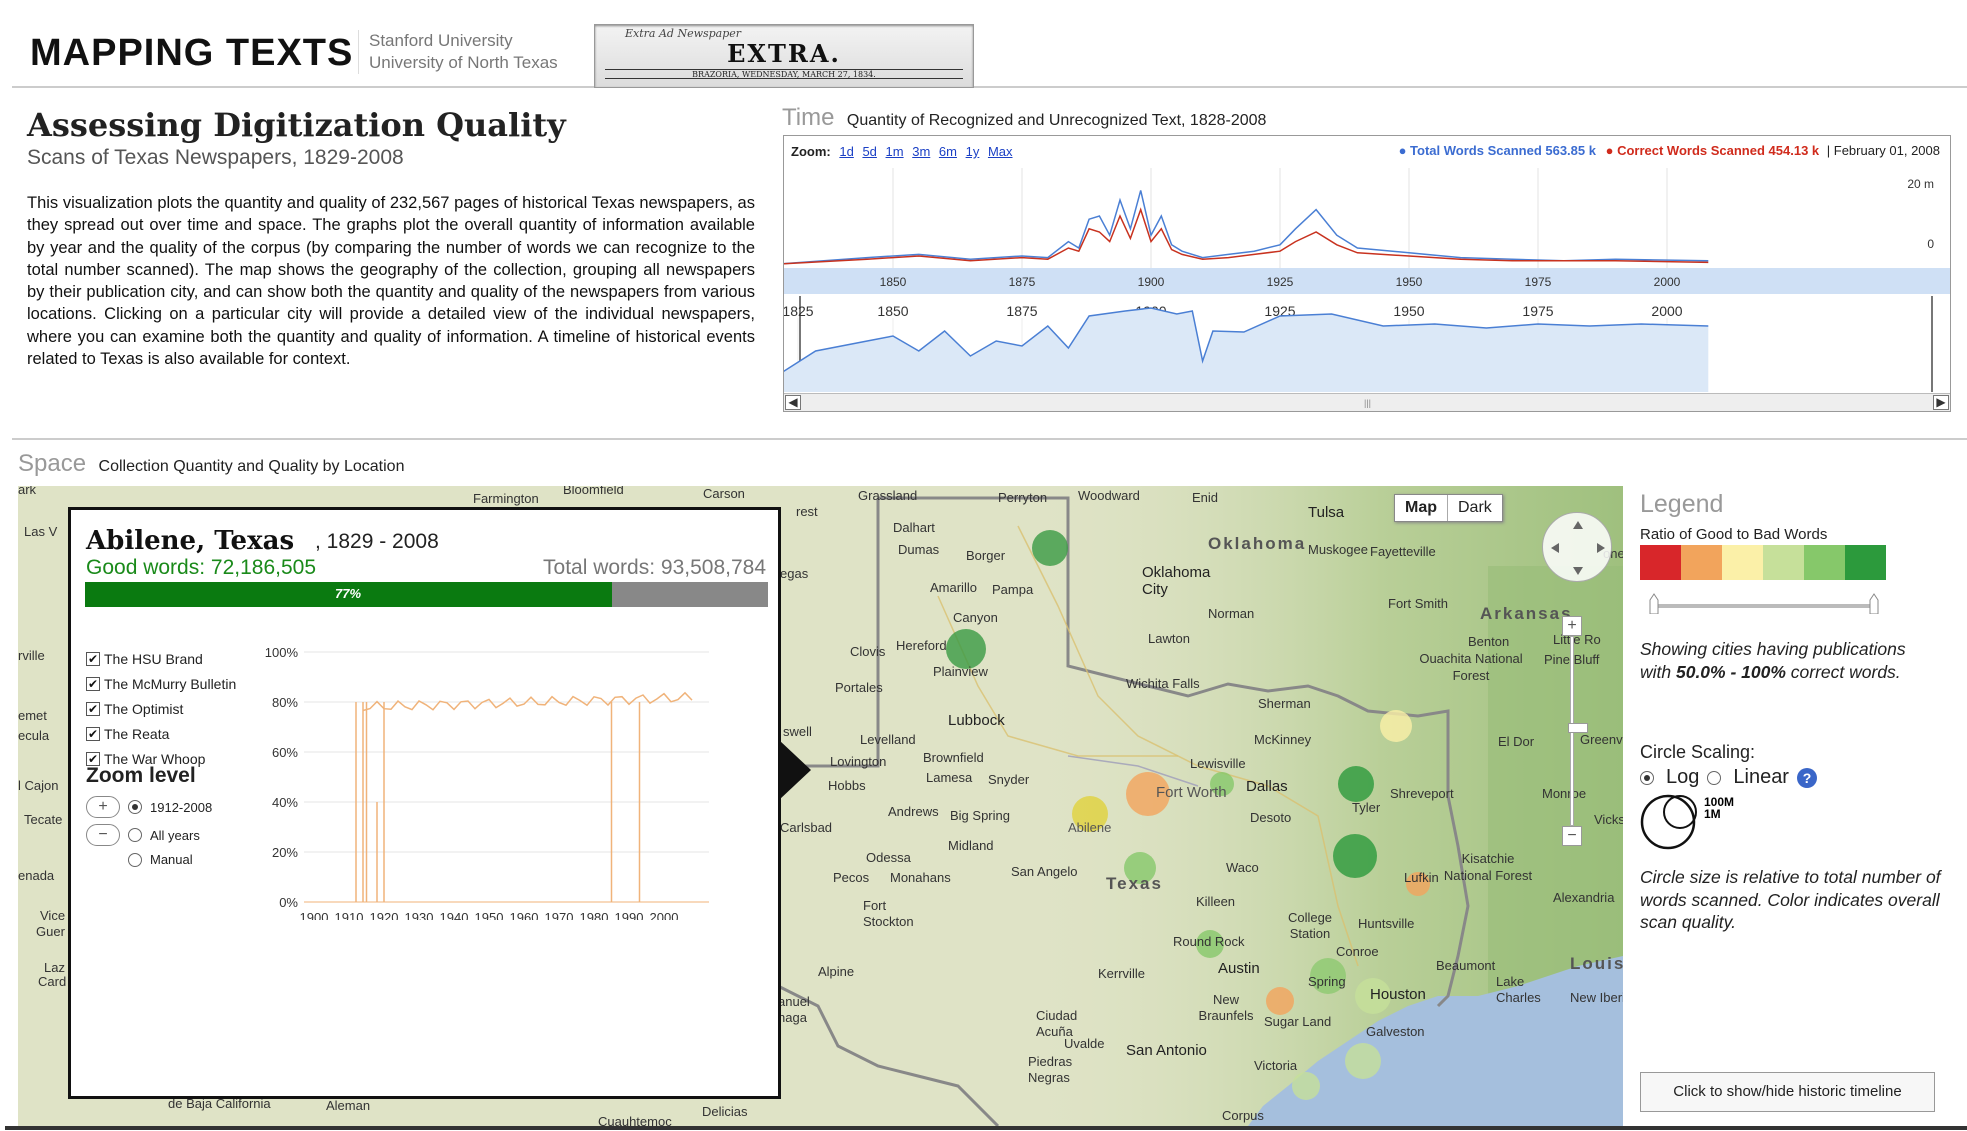  I want to click on map-zoom-in-button: +, so click(1572, 626).